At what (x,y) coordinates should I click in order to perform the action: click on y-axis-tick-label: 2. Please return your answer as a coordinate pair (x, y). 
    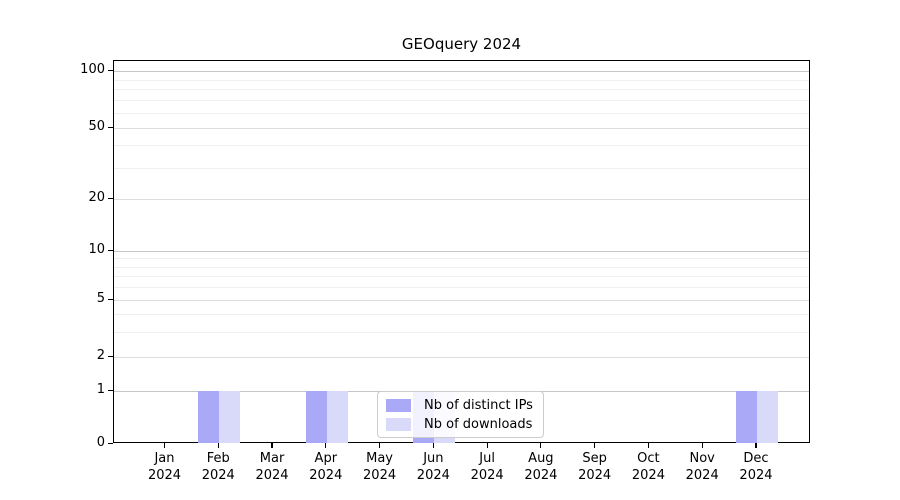
    Looking at the image, I should click on (100, 355).